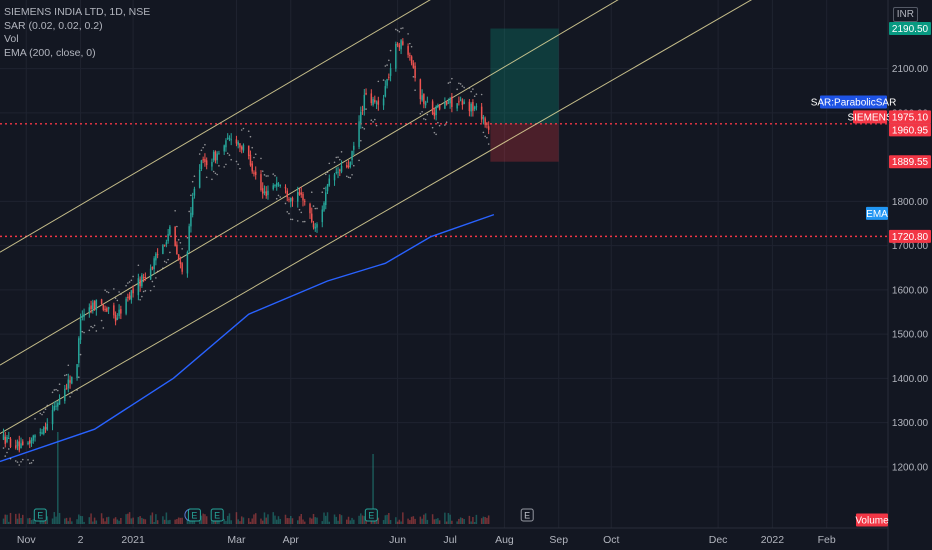 The height and width of the screenshot is (550, 932). What do you see at coordinates (53, 25) in the screenshot?
I see `indicator-sar: SAR (0.02, 0.02, 0.2)` at bounding box center [53, 25].